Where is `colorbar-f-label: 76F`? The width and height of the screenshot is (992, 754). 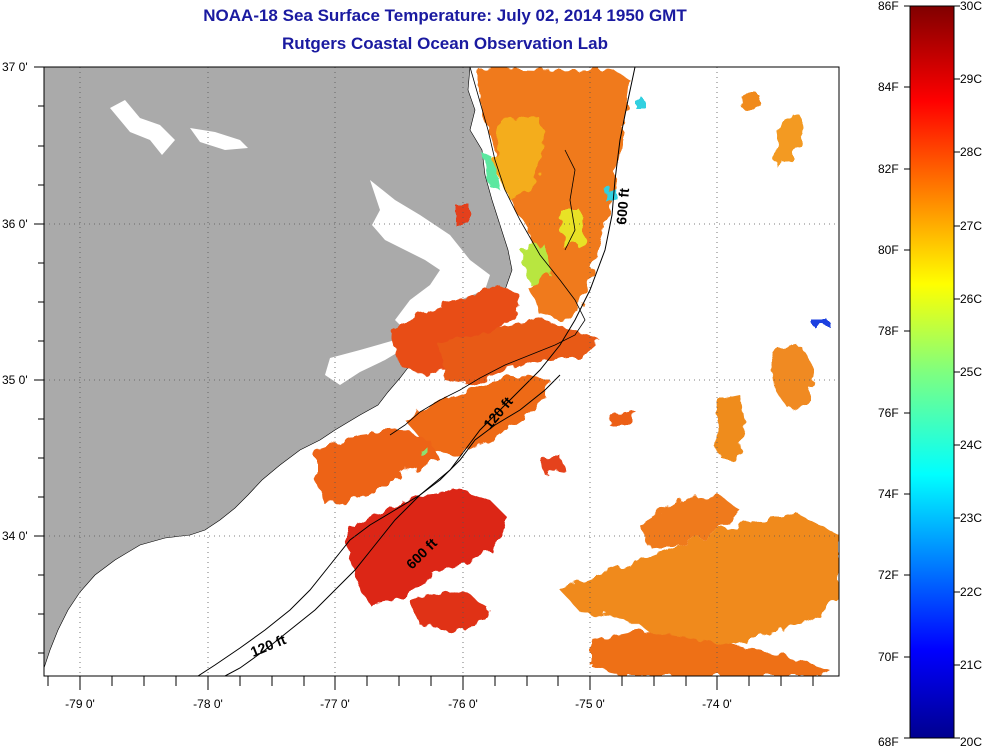 colorbar-f-label: 76F is located at coordinates (888, 413).